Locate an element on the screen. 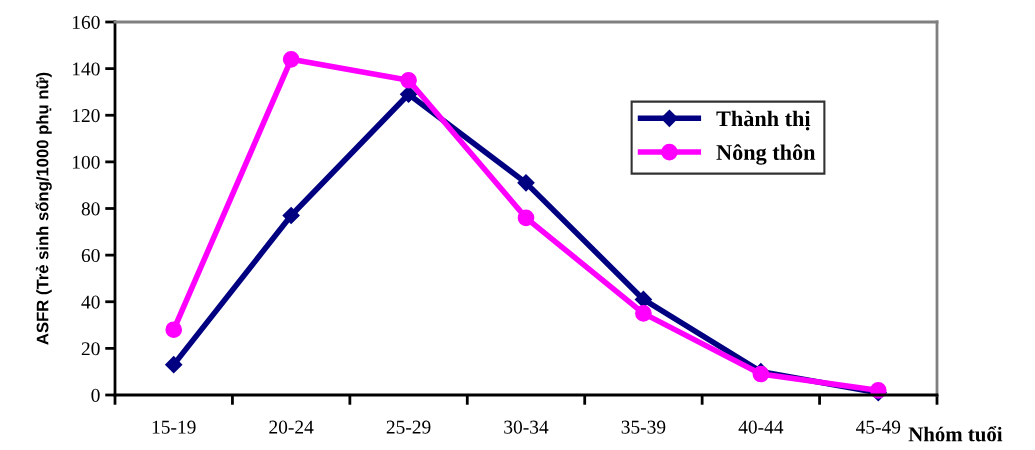  y-tick-label: 80 is located at coordinates (90, 209).